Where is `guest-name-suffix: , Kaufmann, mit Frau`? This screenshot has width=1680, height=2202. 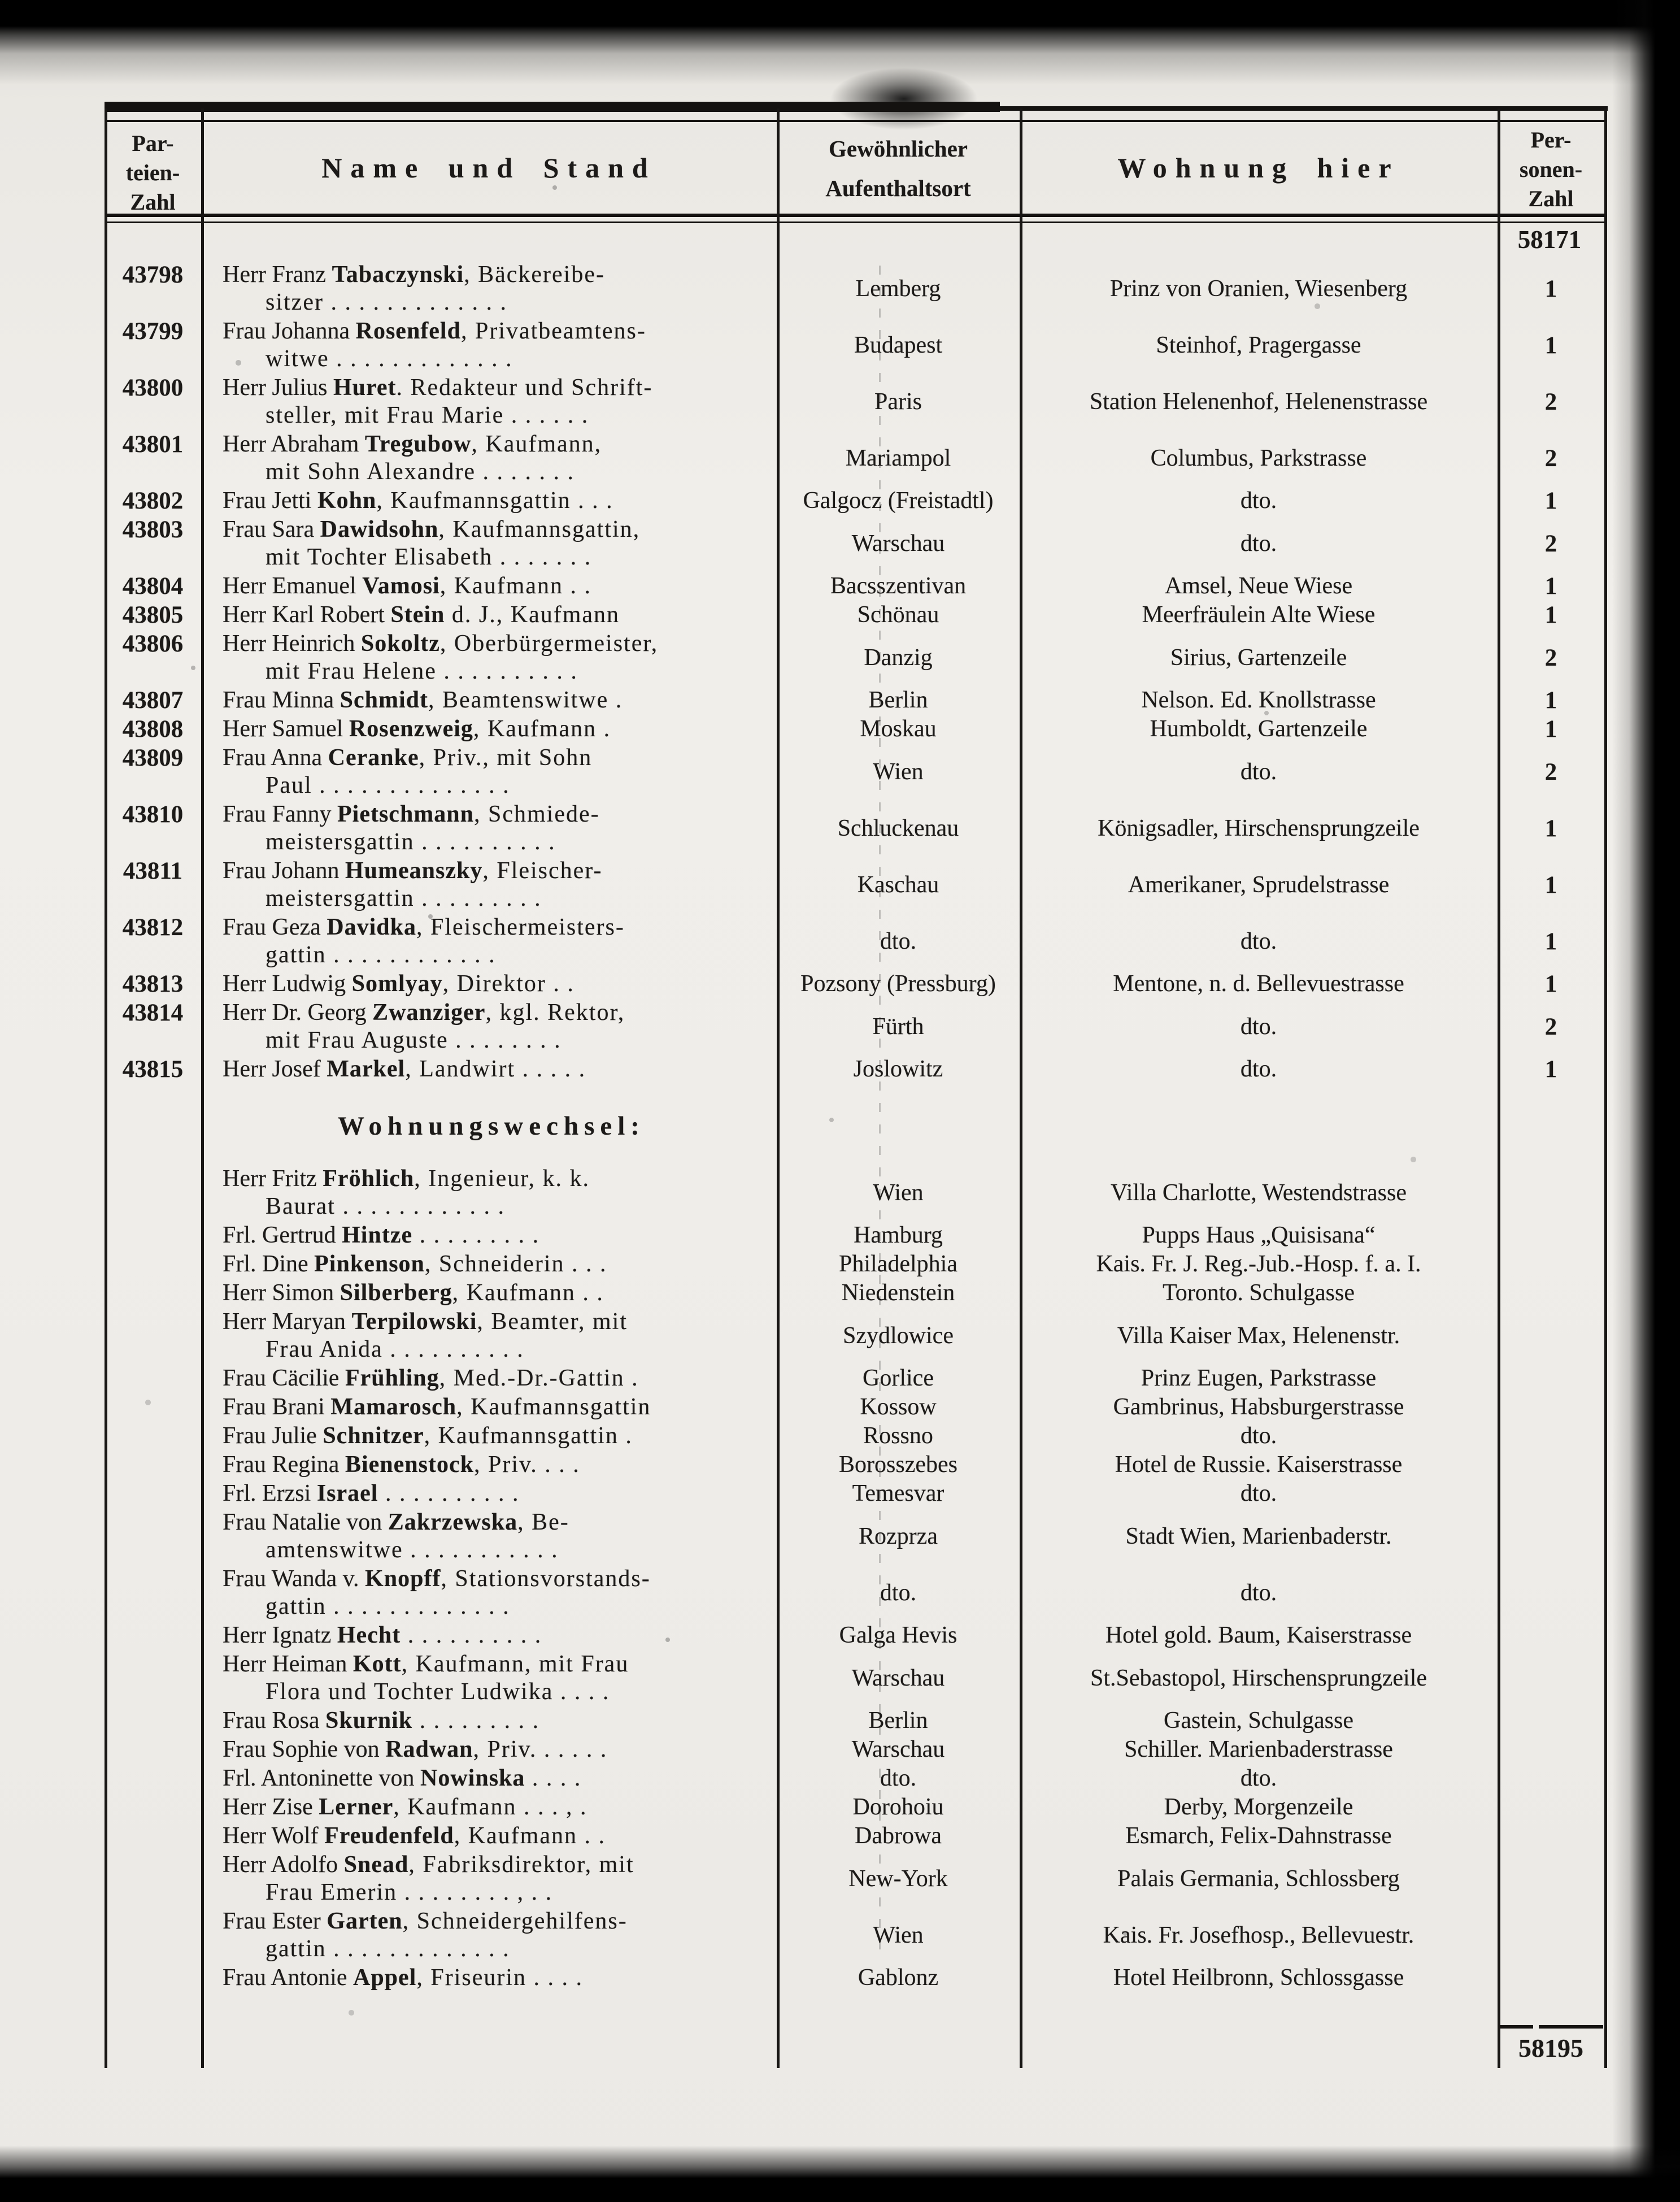 guest-name-suffix: , Kaufmann, mit Frau is located at coordinates (515, 1664).